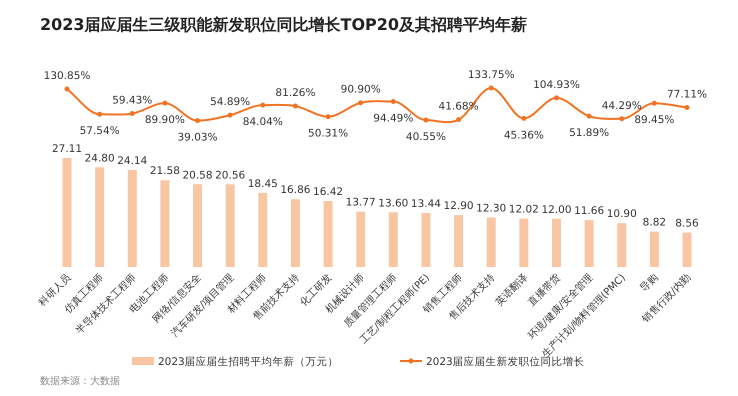 This screenshot has height=396, width=738. What do you see at coordinates (459, 206) in the screenshot?
I see `data-label: 12.90` at bounding box center [459, 206].